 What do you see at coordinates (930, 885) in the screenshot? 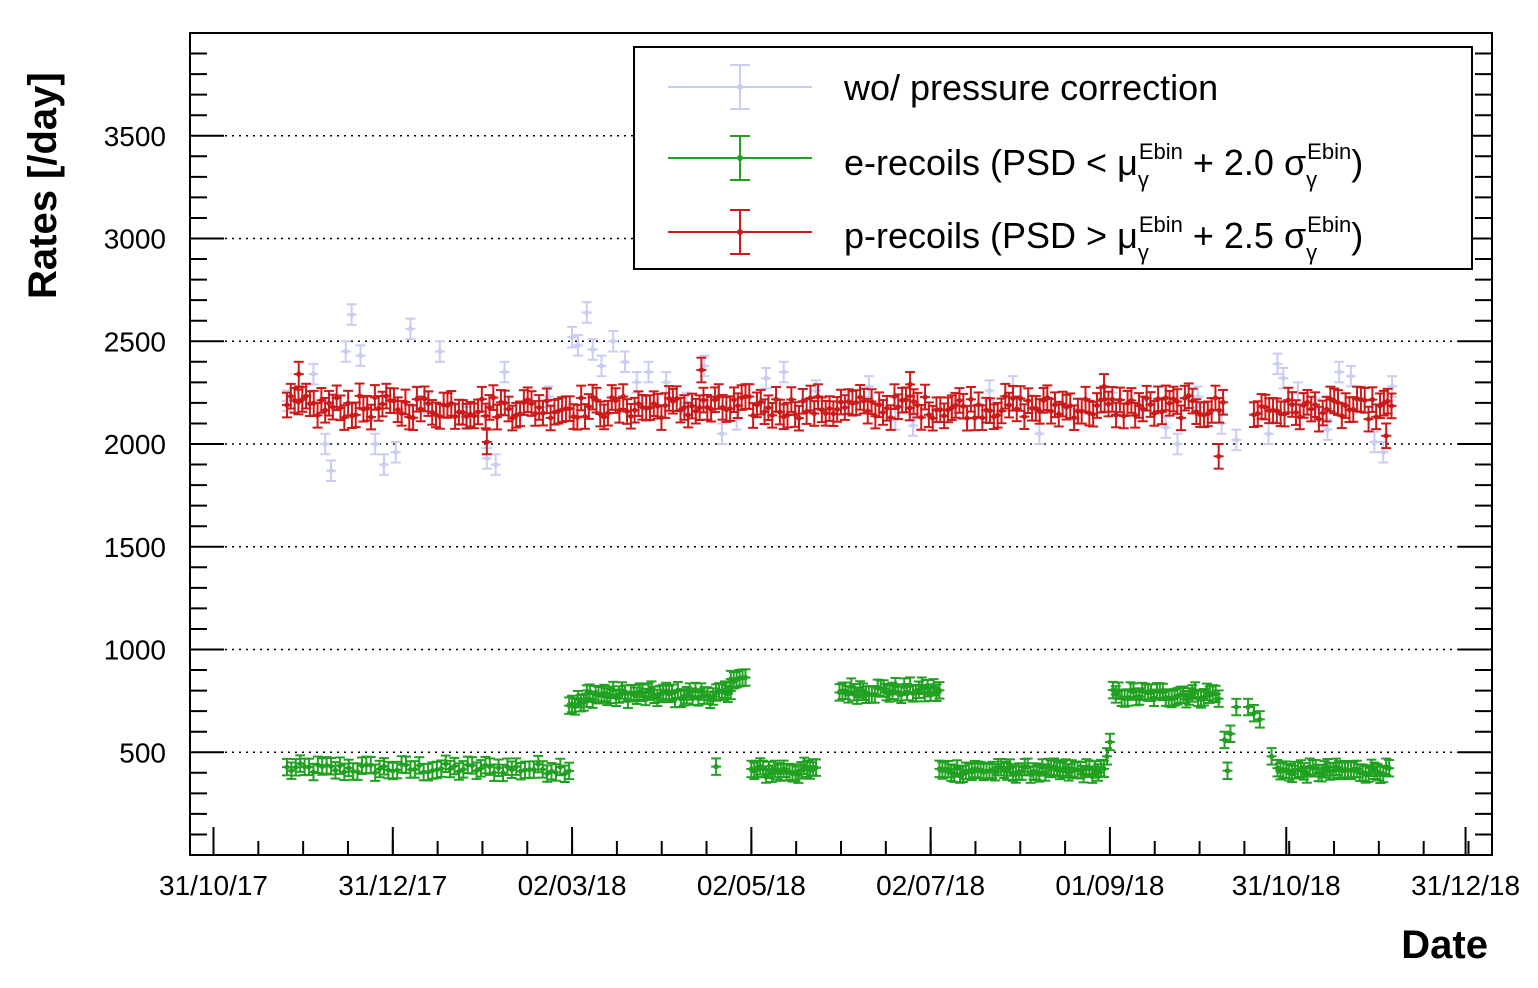
I see `x-tick-label: 02/07/18` at bounding box center [930, 885].